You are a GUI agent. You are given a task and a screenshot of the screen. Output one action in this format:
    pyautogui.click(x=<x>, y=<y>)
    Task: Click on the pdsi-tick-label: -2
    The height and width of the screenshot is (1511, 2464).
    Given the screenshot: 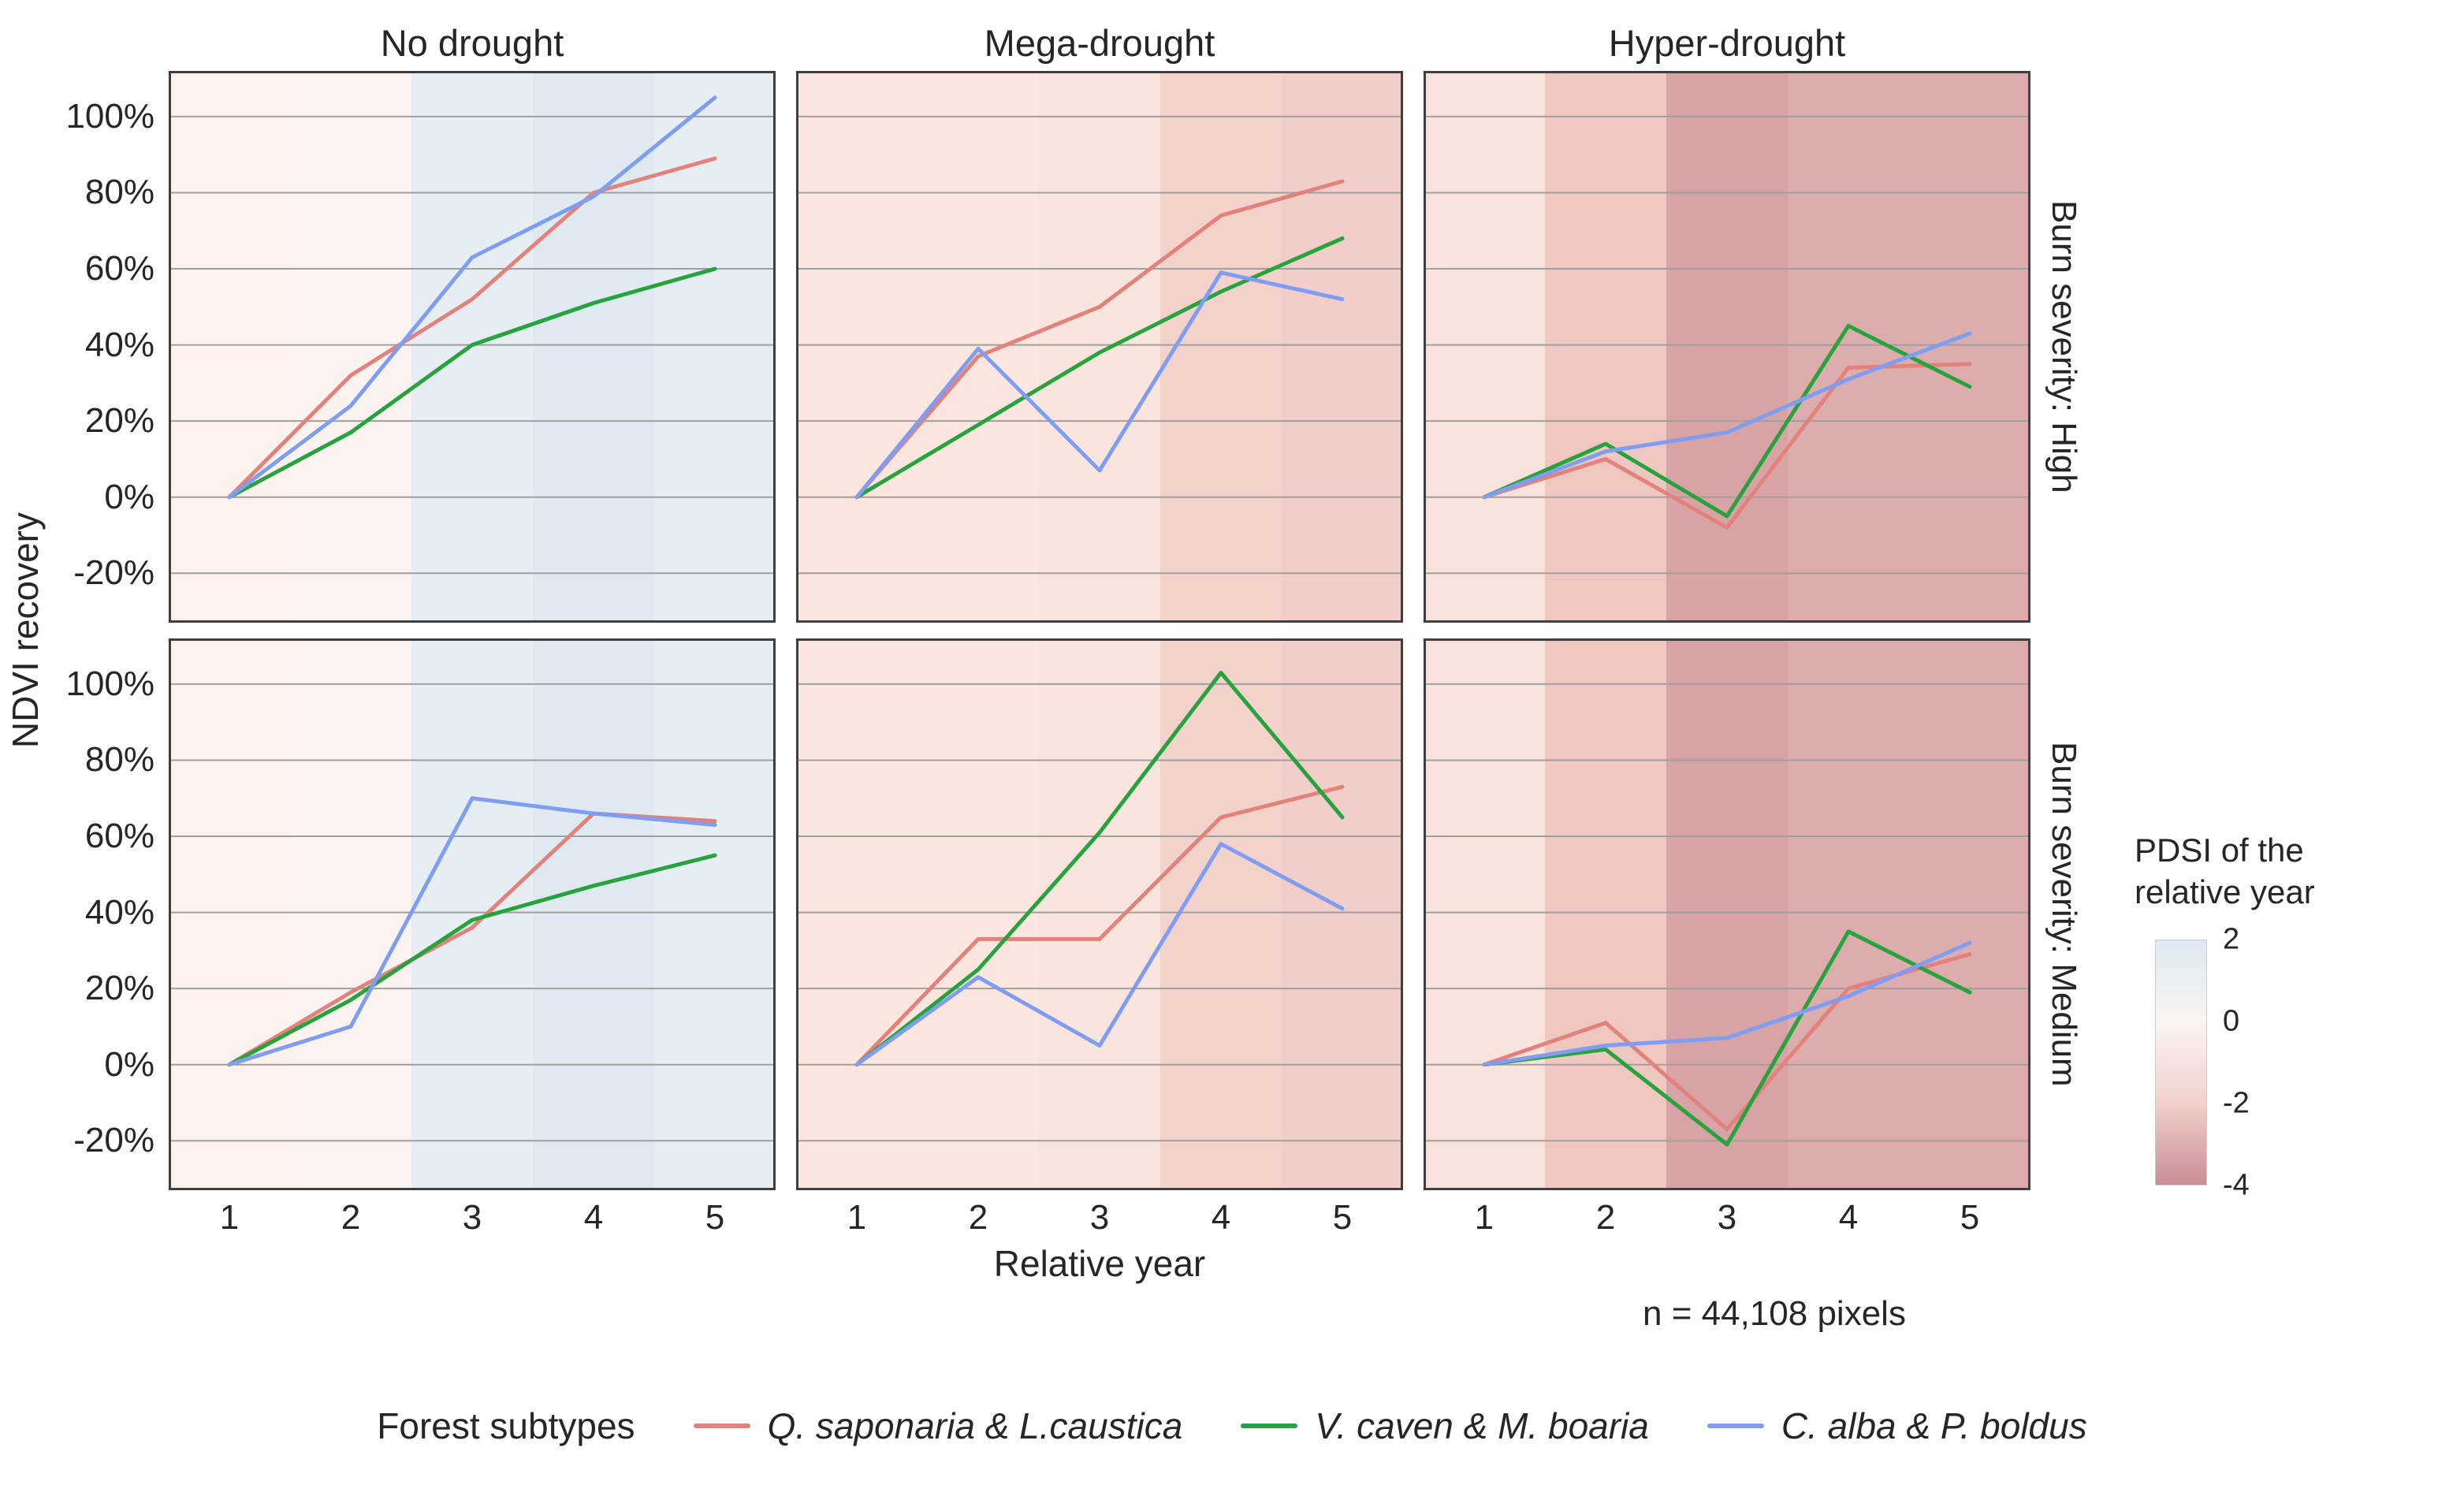 What is the action you would take?
    pyautogui.click(x=2236, y=1103)
    